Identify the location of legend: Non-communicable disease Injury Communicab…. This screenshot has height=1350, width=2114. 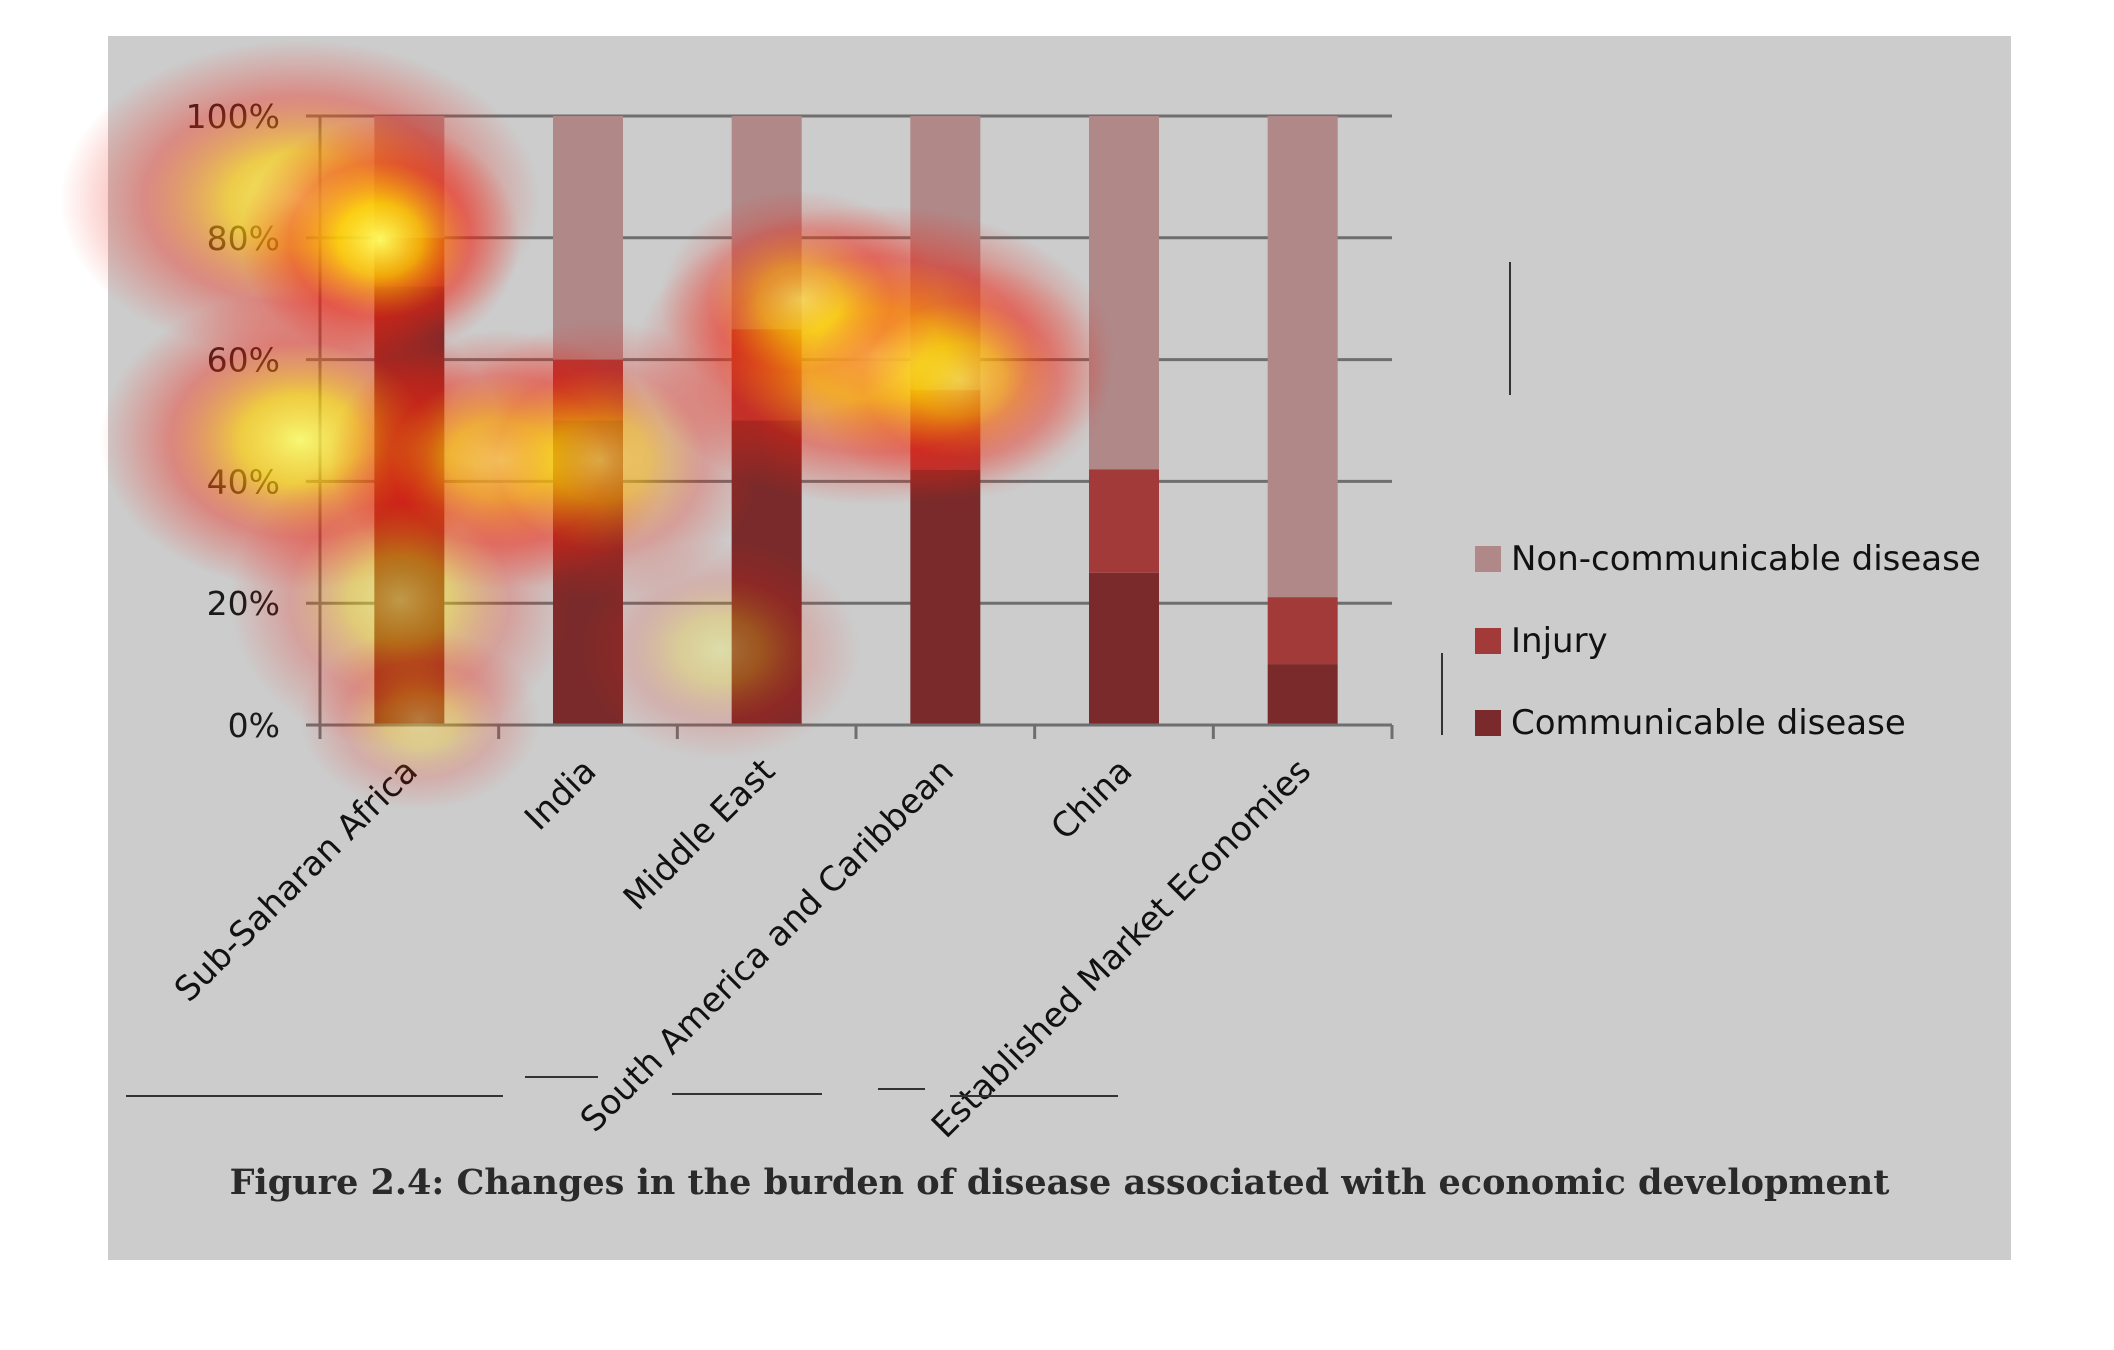
(1728, 641).